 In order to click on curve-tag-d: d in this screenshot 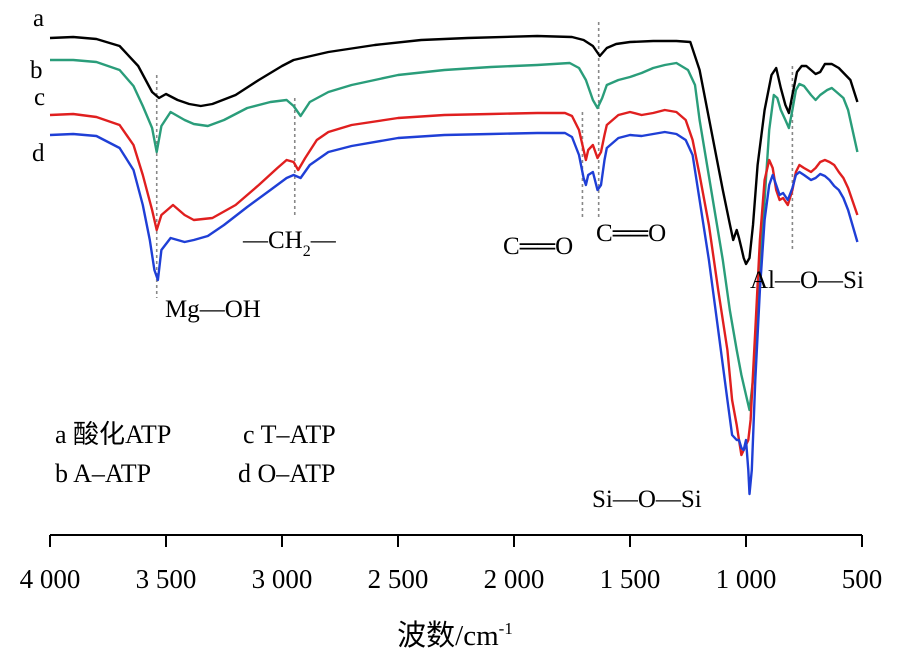, I will do `click(38, 153)`.